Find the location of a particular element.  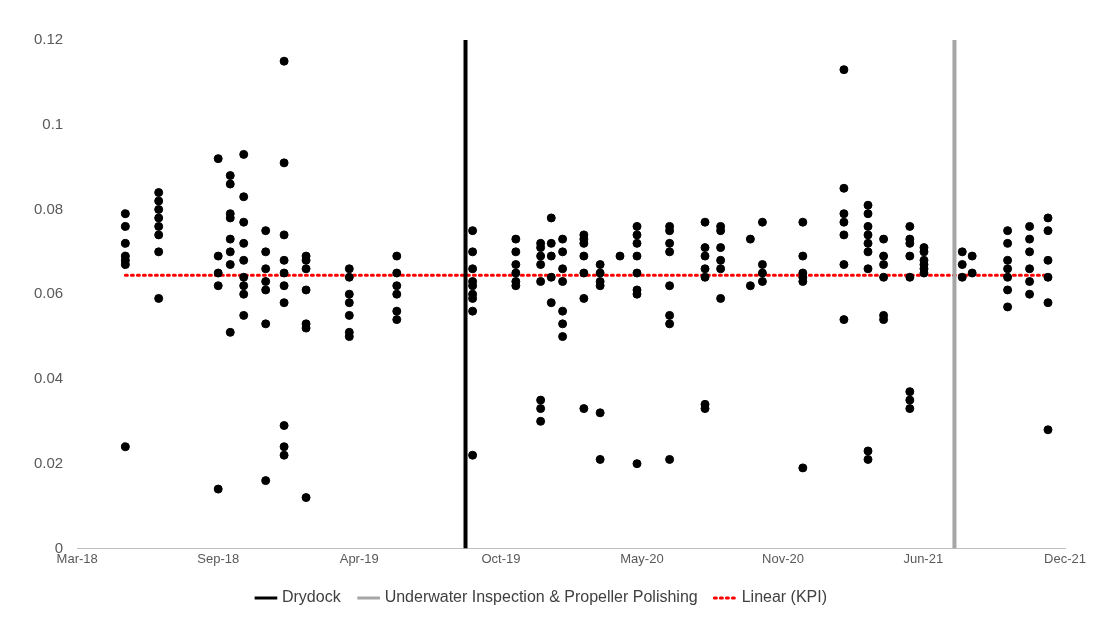

x-tick-label: Apr-19 is located at coordinates (359, 558).